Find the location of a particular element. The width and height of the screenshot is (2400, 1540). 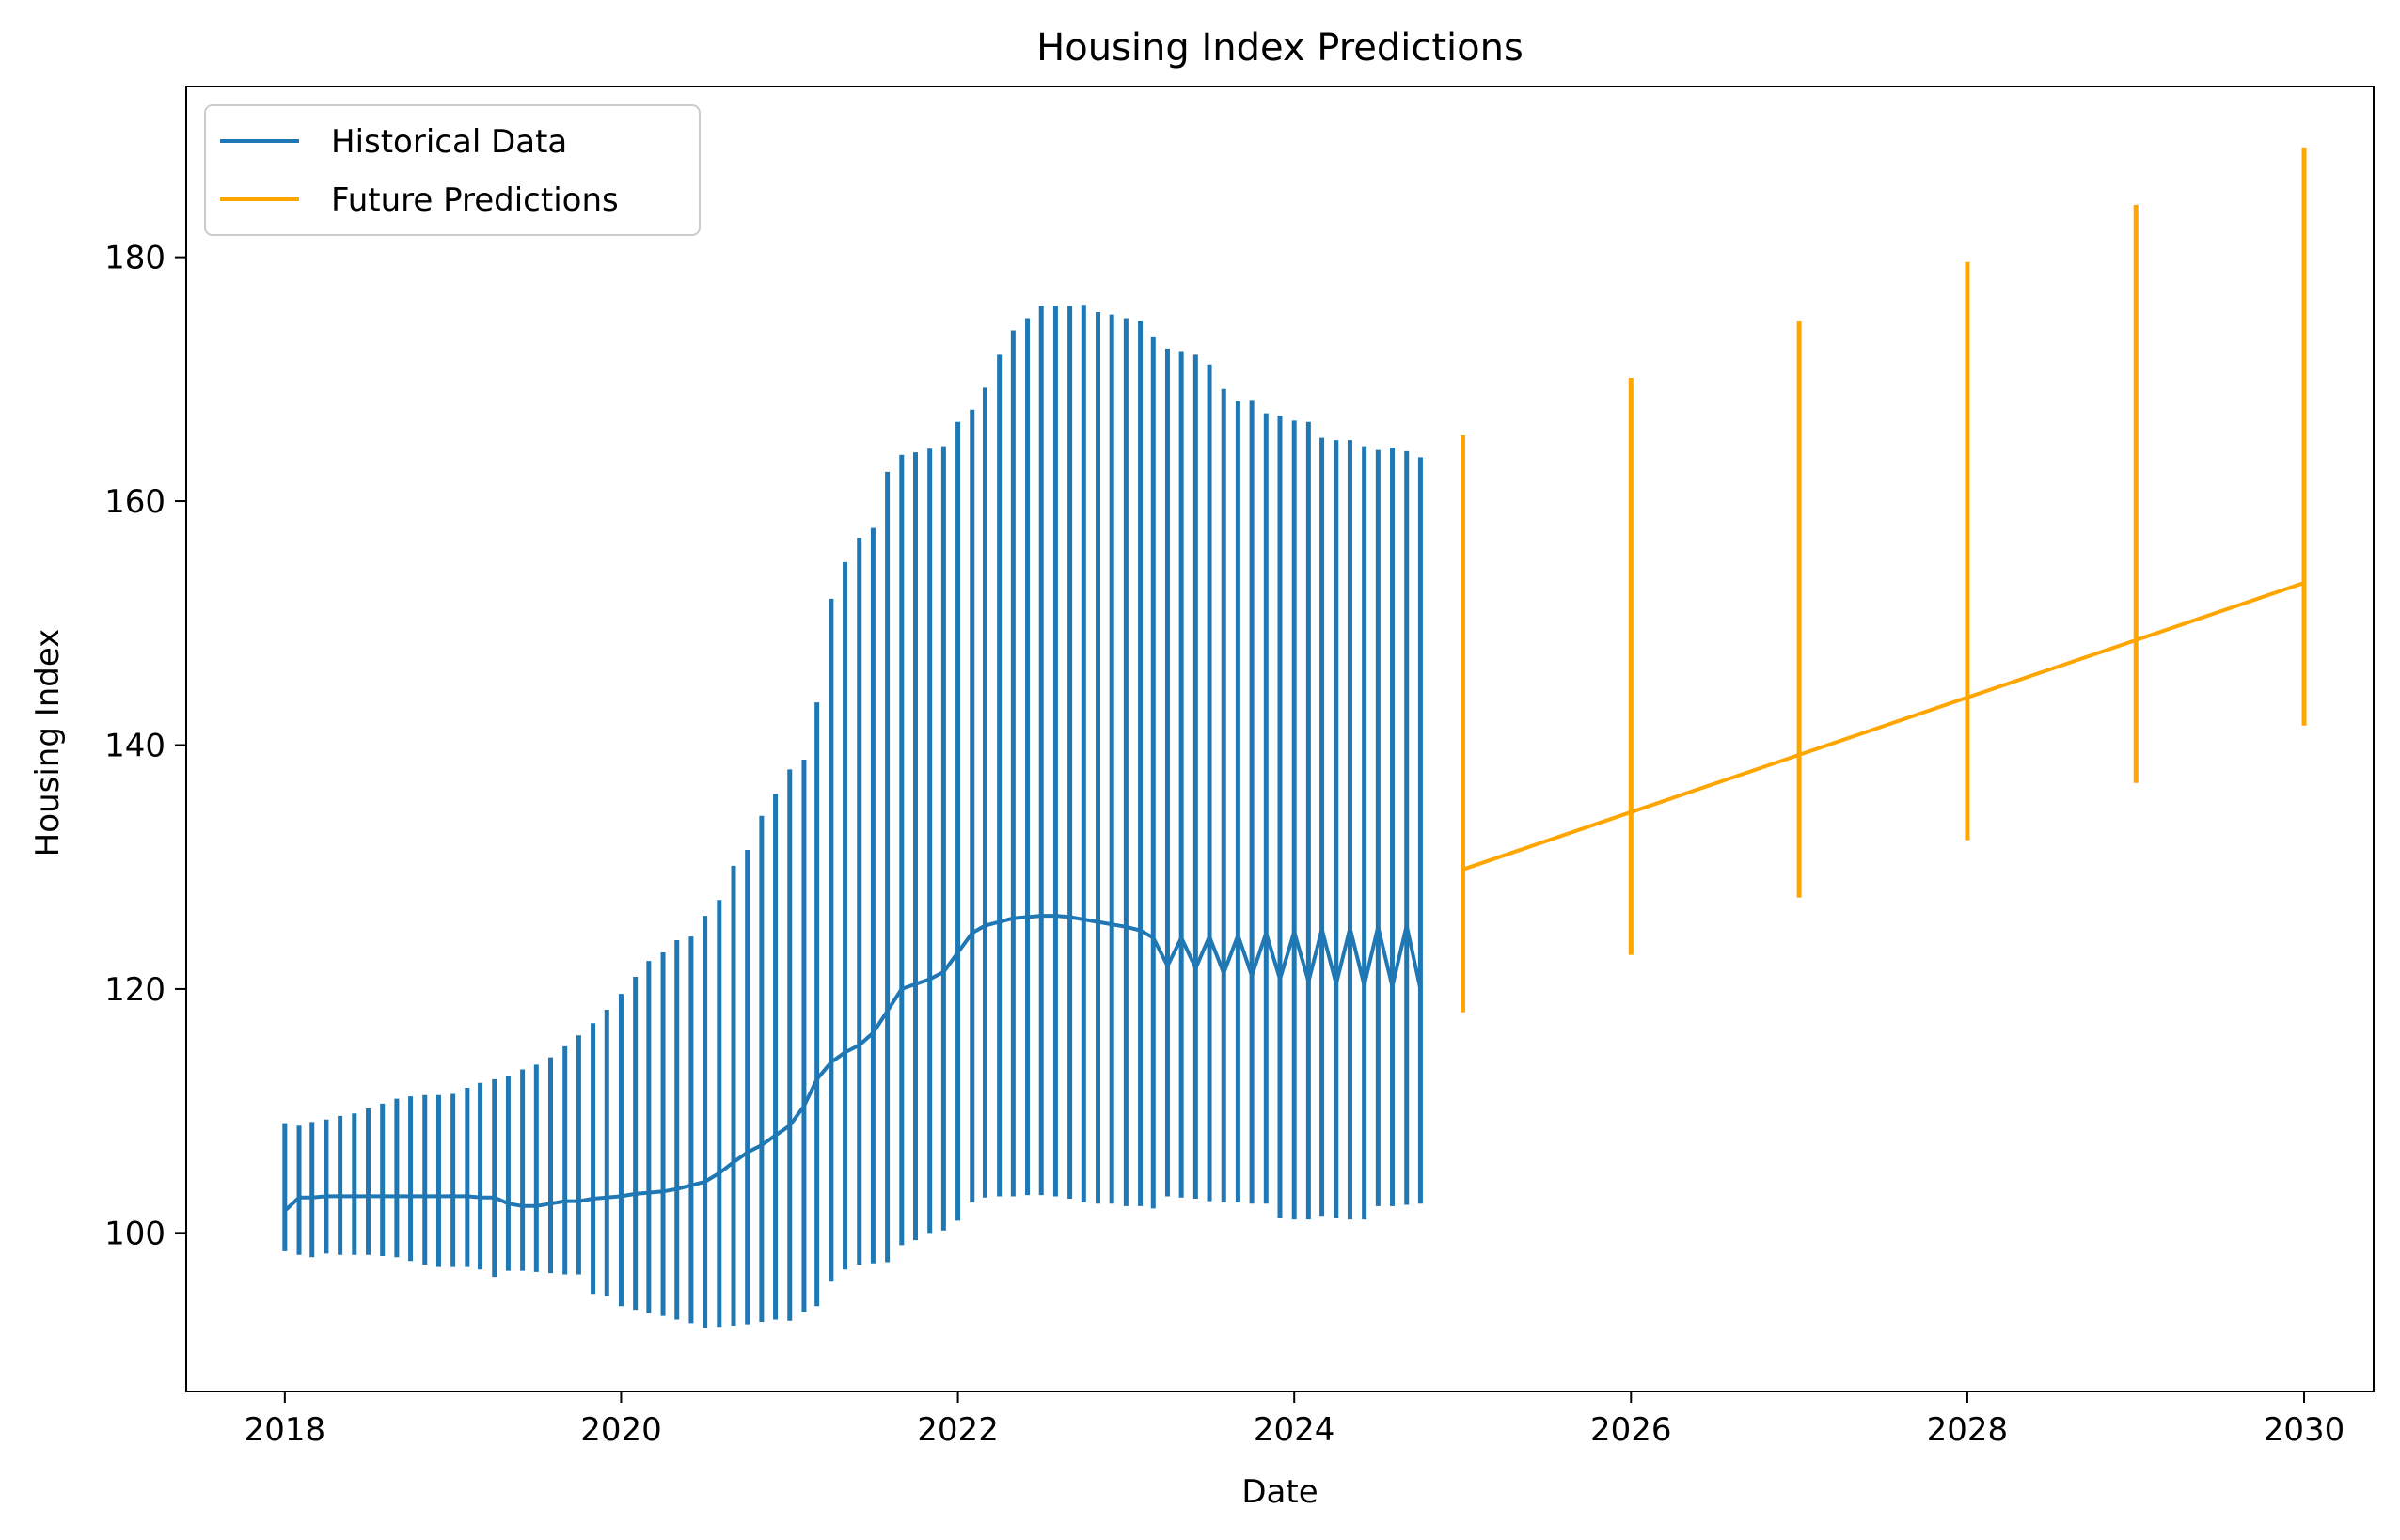

x-tick-label: 2026 is located at coordinates (1631, 1430).